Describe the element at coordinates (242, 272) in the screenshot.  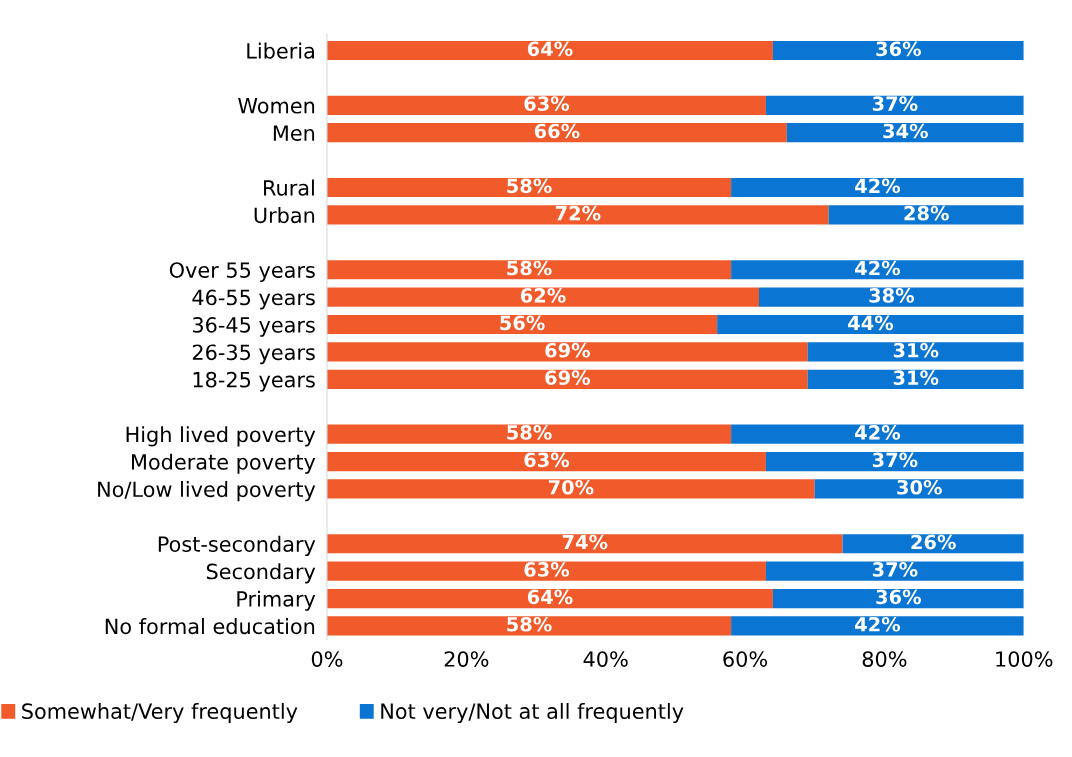
I see `y-tick-label: Over 55 years` at that location.